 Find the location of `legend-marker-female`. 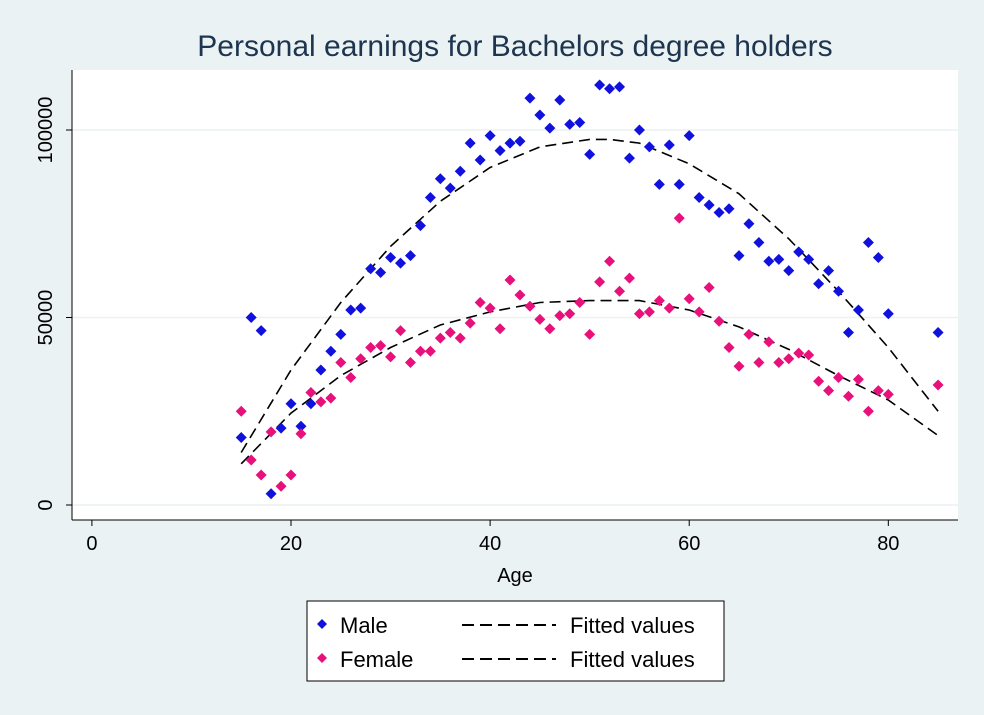

legend-marker-female is located at coordinates (322, 658).